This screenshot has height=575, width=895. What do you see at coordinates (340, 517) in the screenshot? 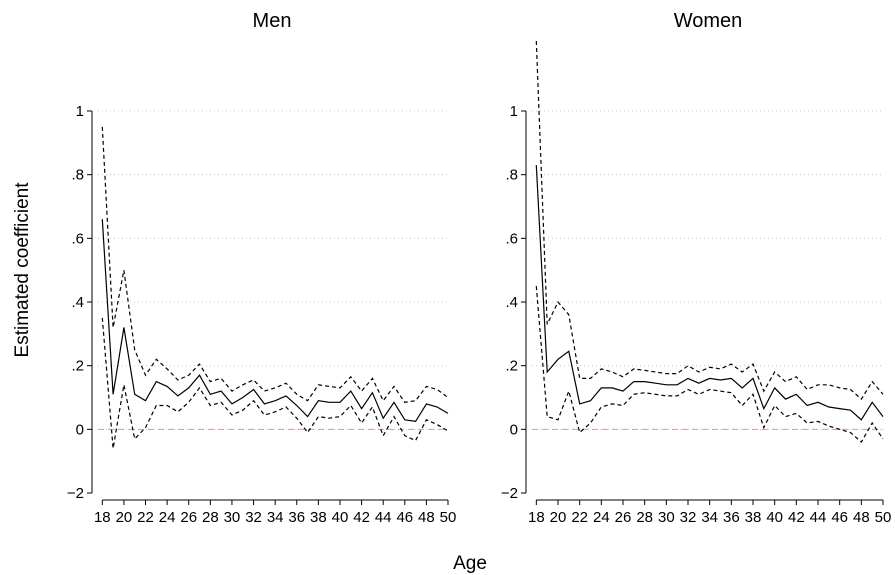
I see `x-tick-label-men-11: 40` at bounding box center [340, 517].